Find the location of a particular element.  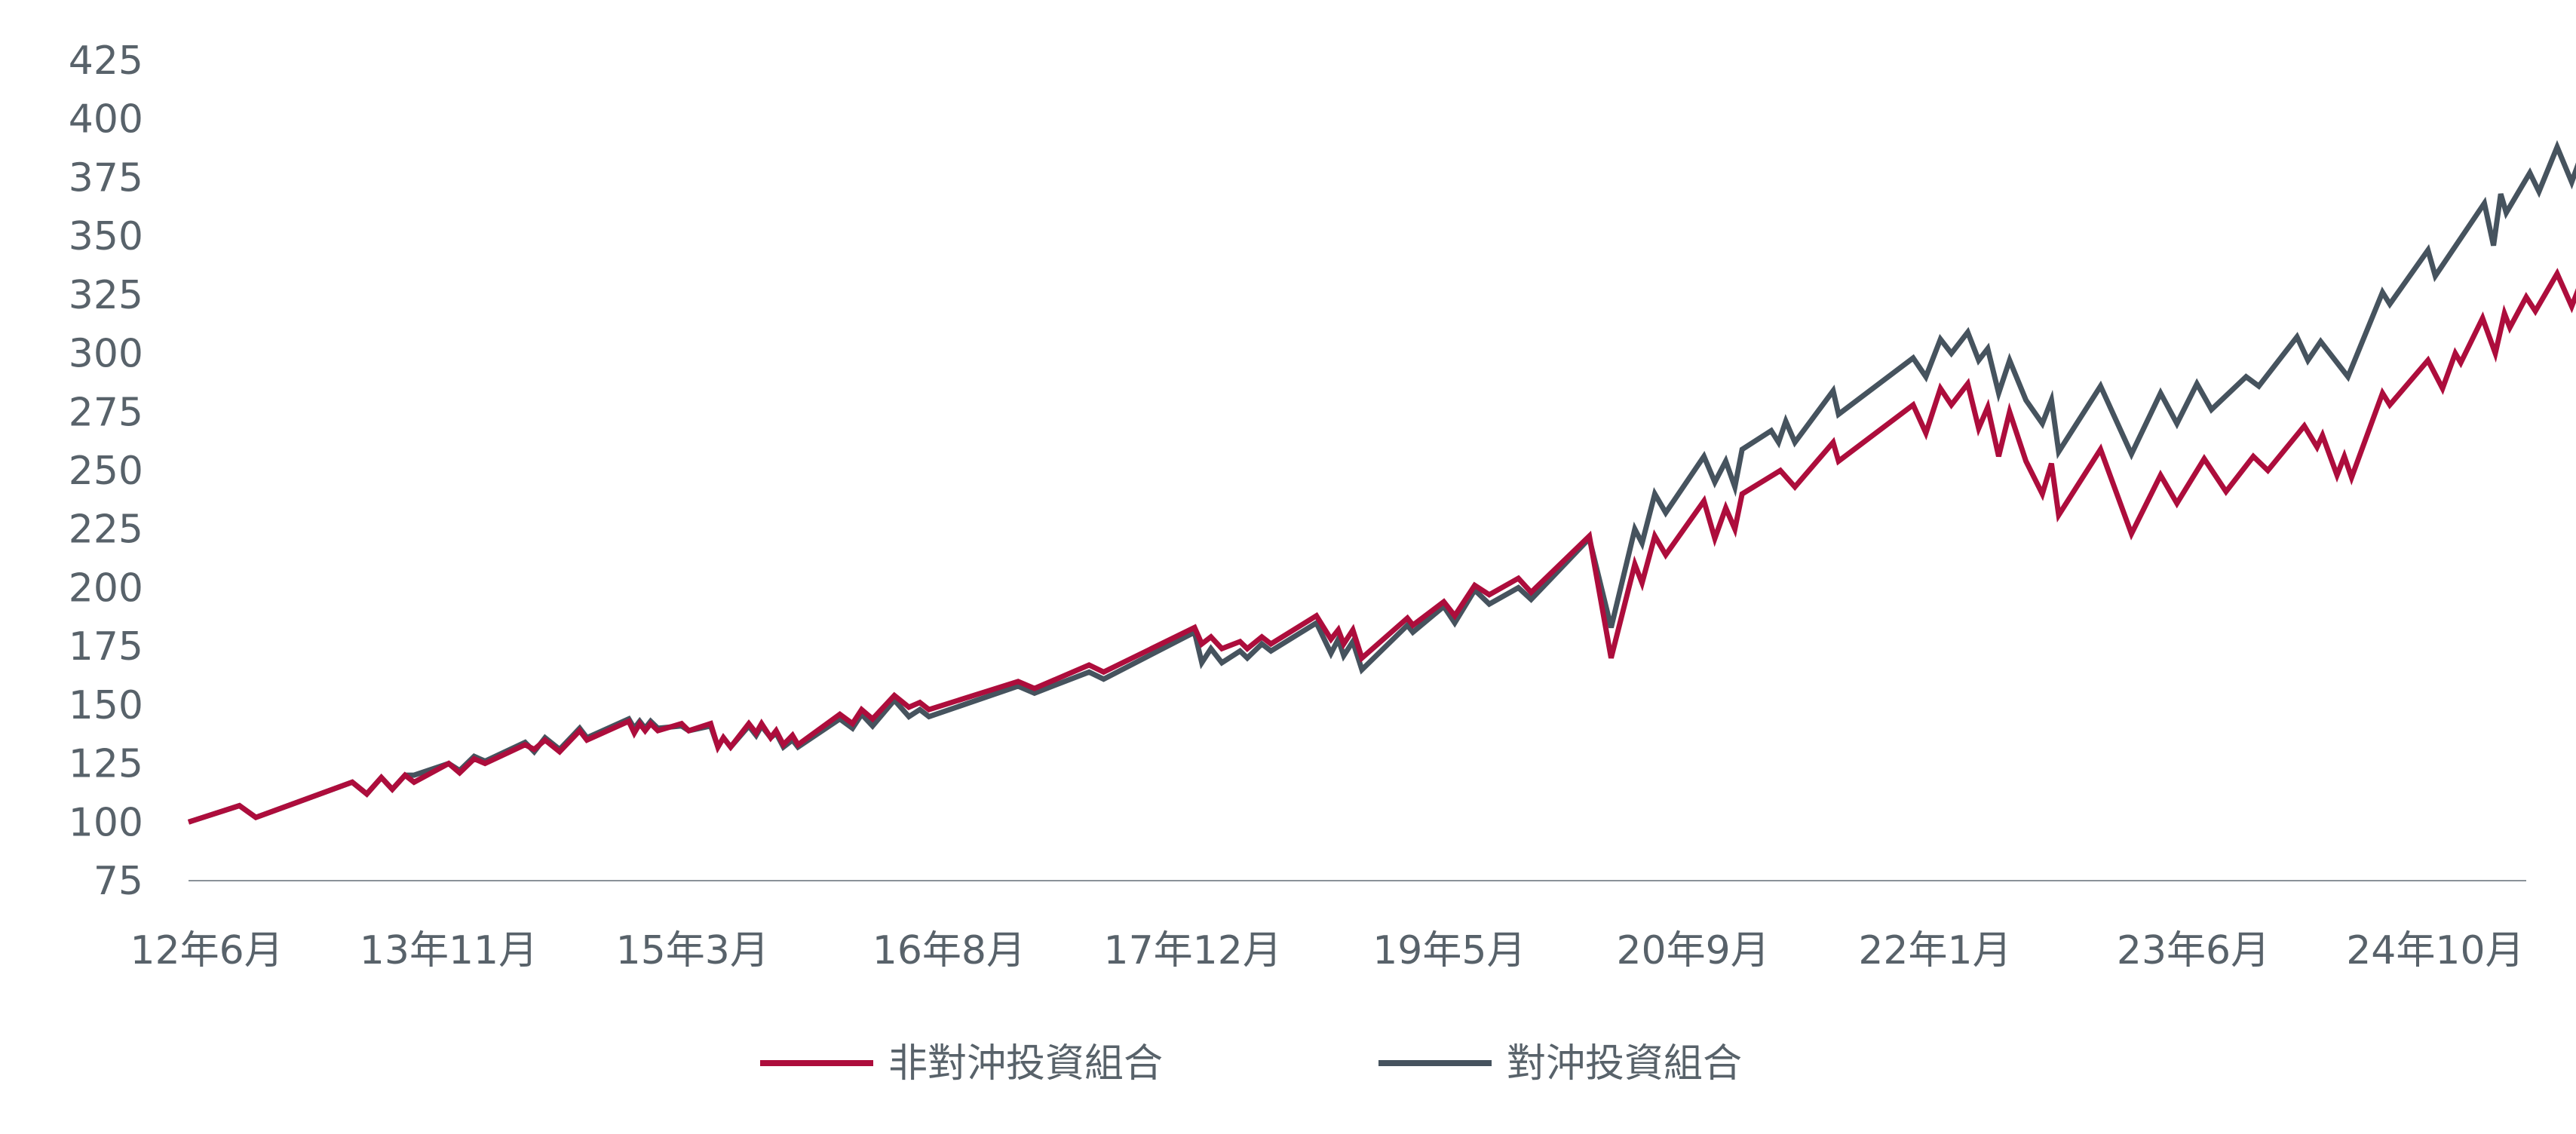

legend-item-unhedged: 非對沖投資組合 is located at coordinates (961, 1063).